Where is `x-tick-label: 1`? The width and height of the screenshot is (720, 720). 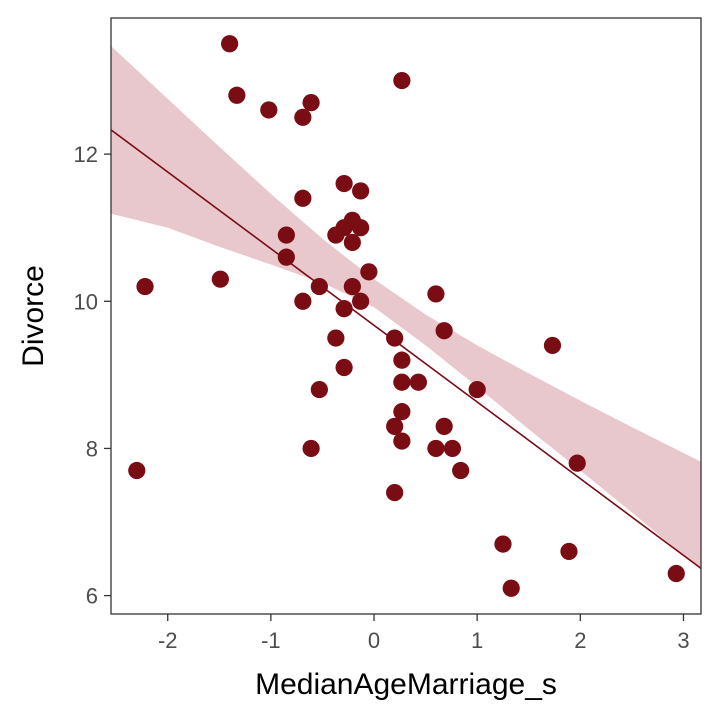 x-tick-label: 1 is located at coordinates (477, 640).